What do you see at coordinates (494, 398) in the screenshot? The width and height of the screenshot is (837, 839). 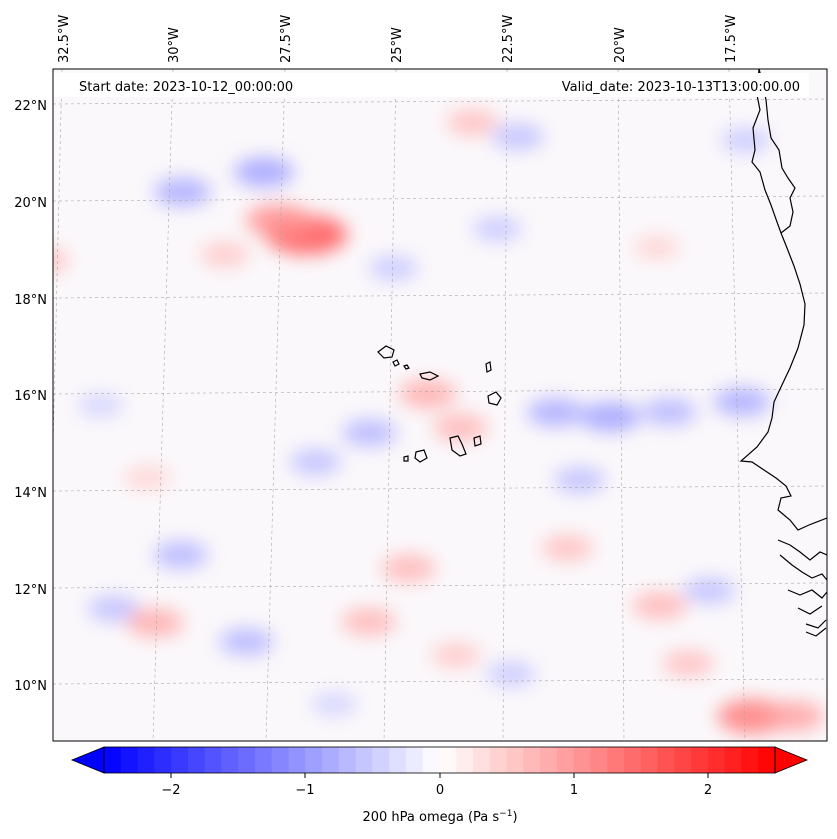 I see `island-boa-vista` at bounding box center [494, 398].